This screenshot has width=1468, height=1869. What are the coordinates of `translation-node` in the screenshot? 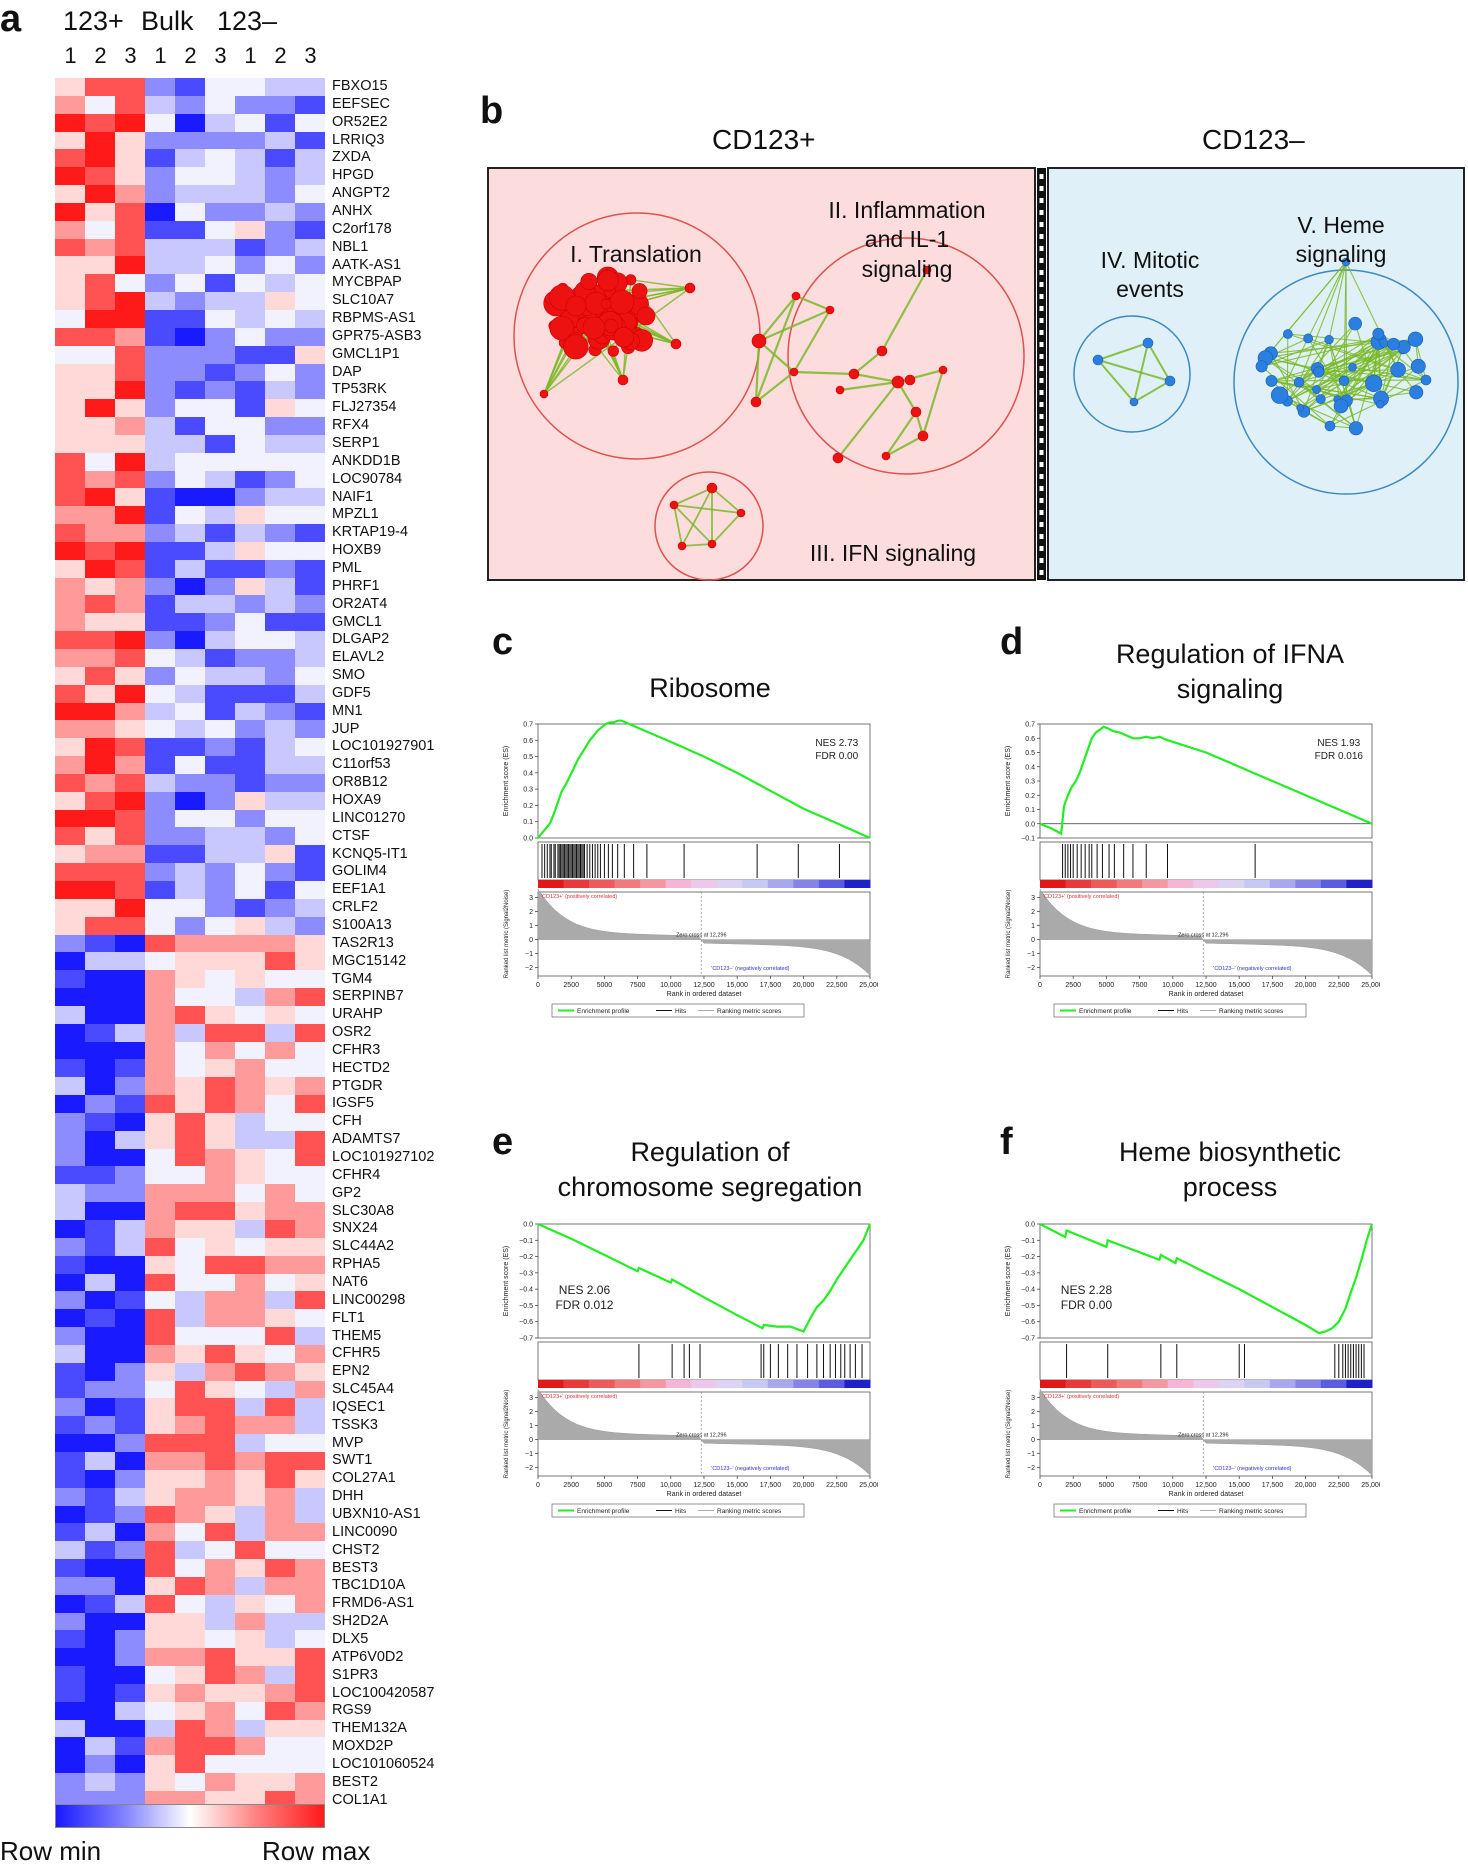 It's located at (576, 306).